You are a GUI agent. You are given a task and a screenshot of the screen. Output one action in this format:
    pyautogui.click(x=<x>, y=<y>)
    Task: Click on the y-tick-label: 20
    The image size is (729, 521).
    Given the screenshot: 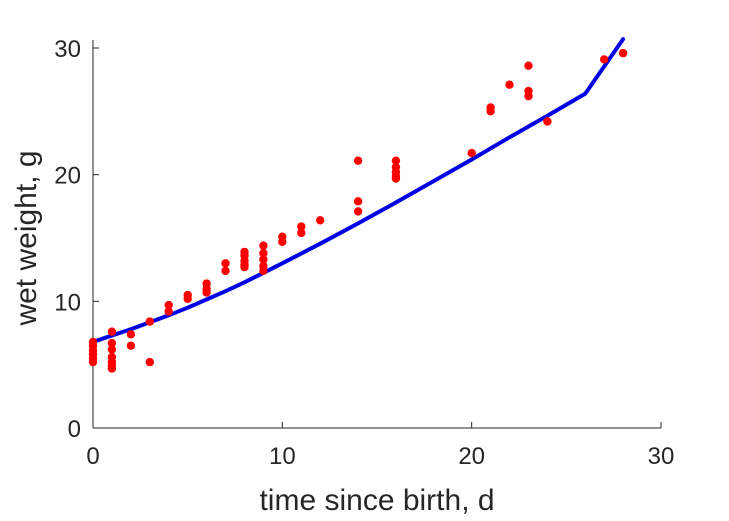 What is the action you would take?
    pyautogui.click(x=67, y=176)
    